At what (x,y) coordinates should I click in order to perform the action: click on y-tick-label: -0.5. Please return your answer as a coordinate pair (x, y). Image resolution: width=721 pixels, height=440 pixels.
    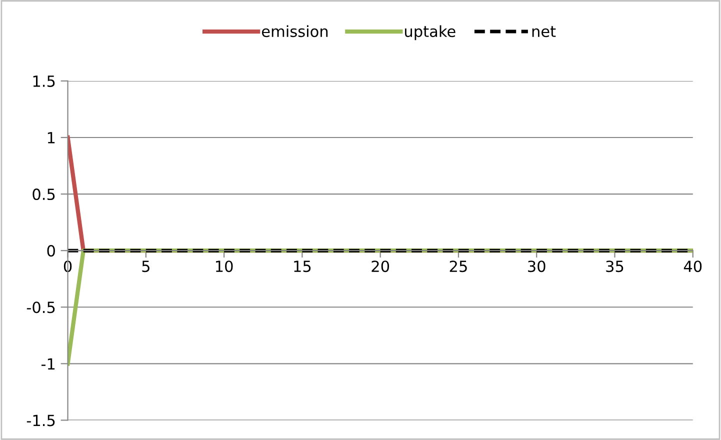
    Looking at the image, I should click on (40, 308).